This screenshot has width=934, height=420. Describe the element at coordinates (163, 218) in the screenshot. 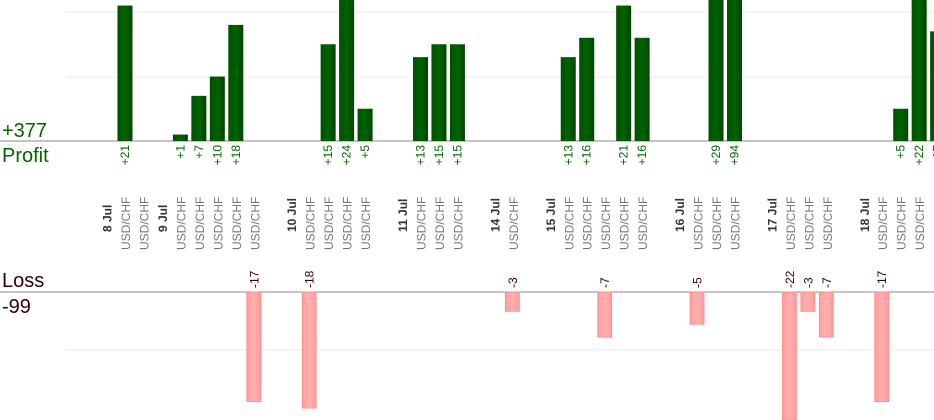

I see `date-label: 9 Jul` at that location.